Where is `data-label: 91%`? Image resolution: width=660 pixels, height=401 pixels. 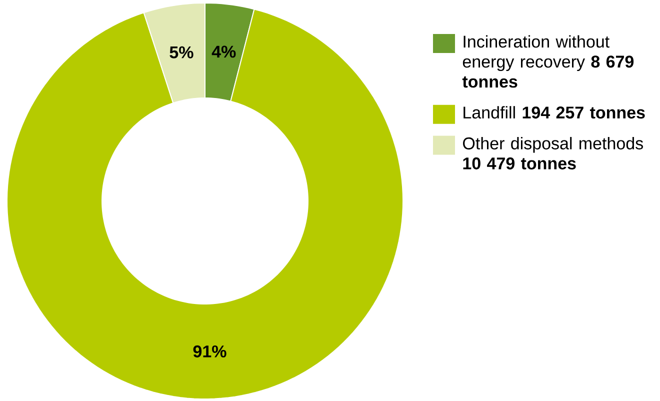 data-label: 91% is located at coordinates (209, 351).